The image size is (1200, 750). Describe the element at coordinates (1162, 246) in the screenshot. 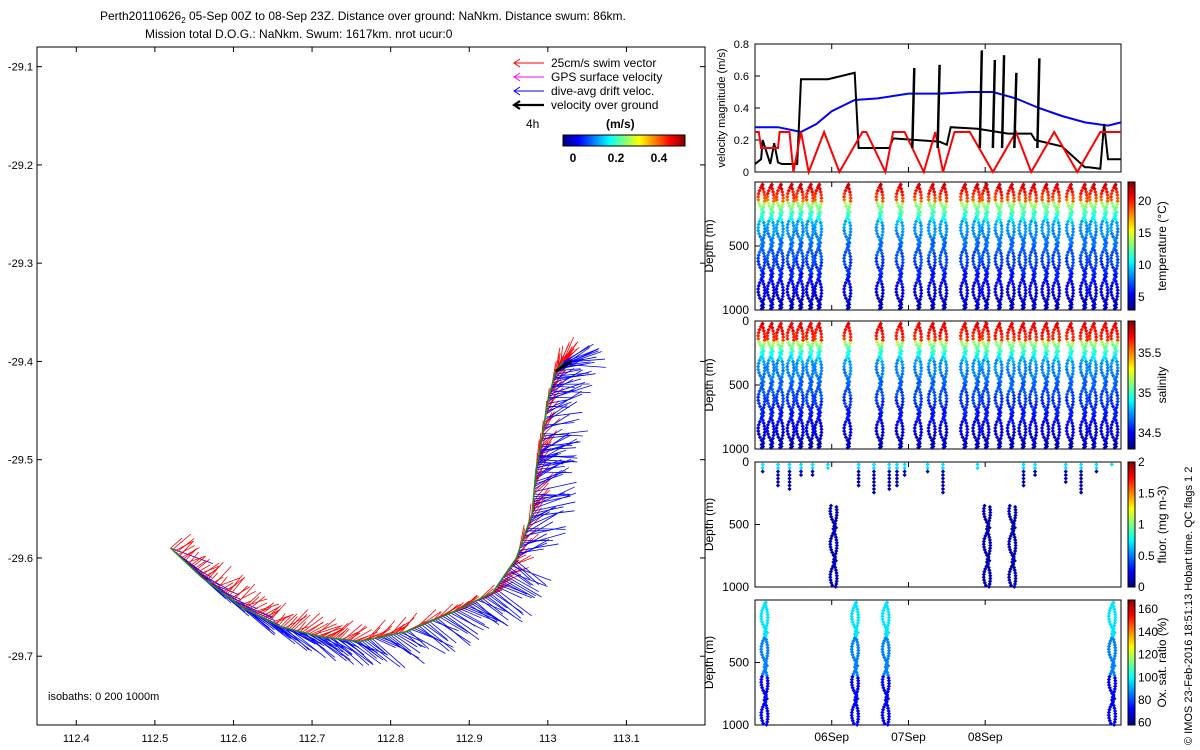

I see `colorbar-label: temperature (°C)` at that location.